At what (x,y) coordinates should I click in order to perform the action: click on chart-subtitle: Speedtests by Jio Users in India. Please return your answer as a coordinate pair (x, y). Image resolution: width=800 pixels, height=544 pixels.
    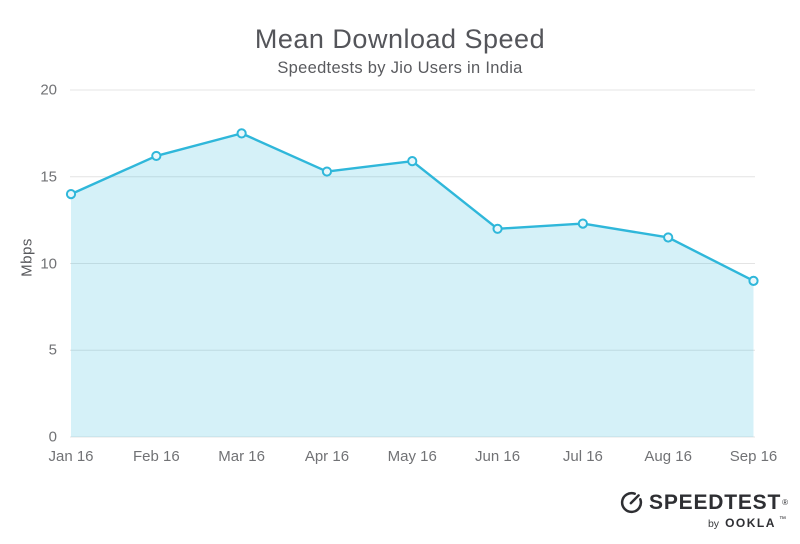
    Looking at the image, I should click on (400, 68).